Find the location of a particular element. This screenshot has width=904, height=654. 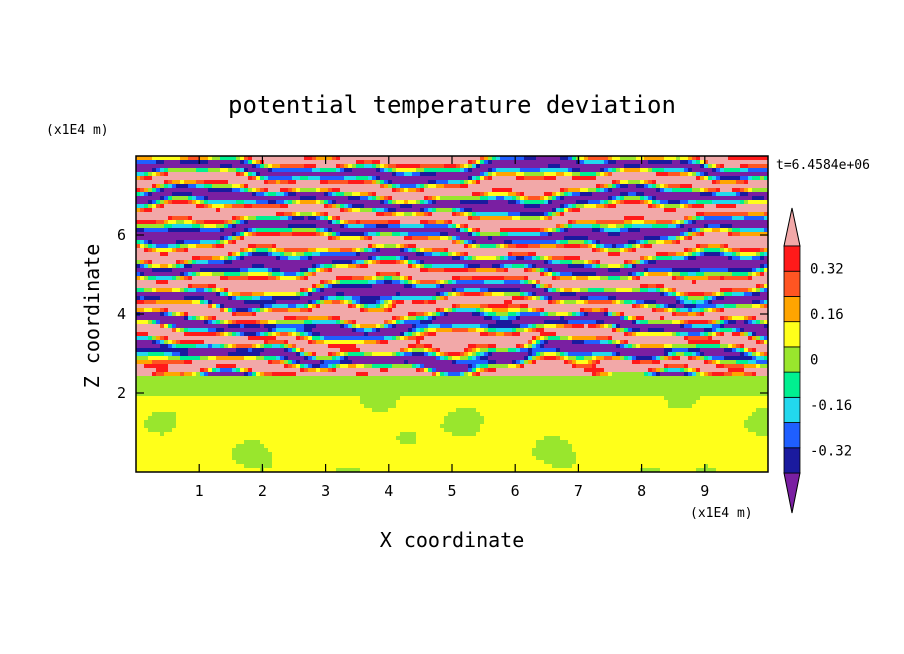

x-tick-label: 3 is located at coordinates (325, 491).